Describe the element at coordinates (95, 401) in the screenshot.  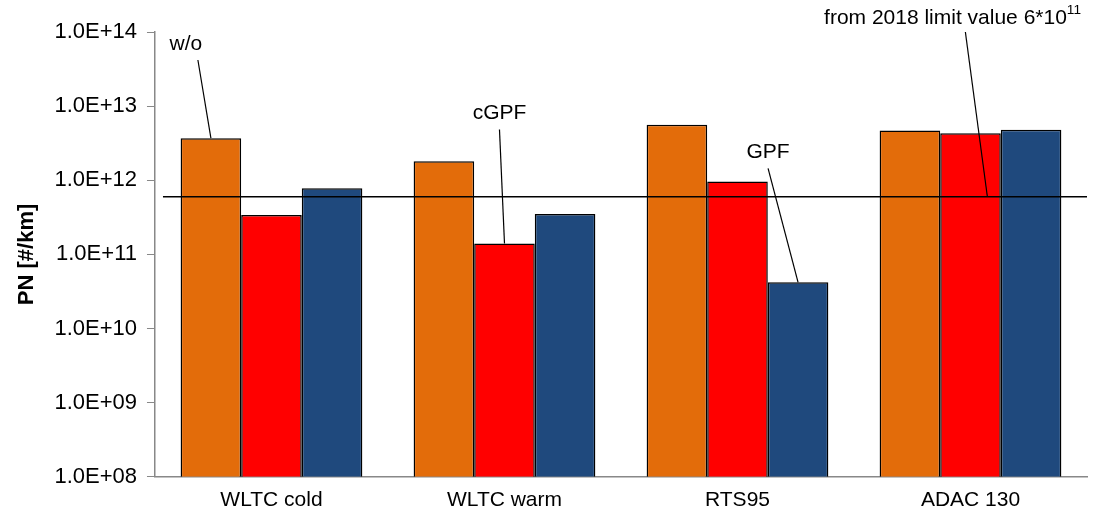
I see `y-tick-label: 1.0E+09` at that location.